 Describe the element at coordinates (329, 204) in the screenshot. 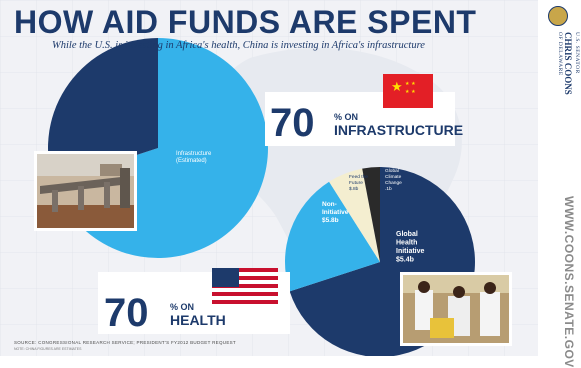

I see `pie-slice-label: Non-` at that location.